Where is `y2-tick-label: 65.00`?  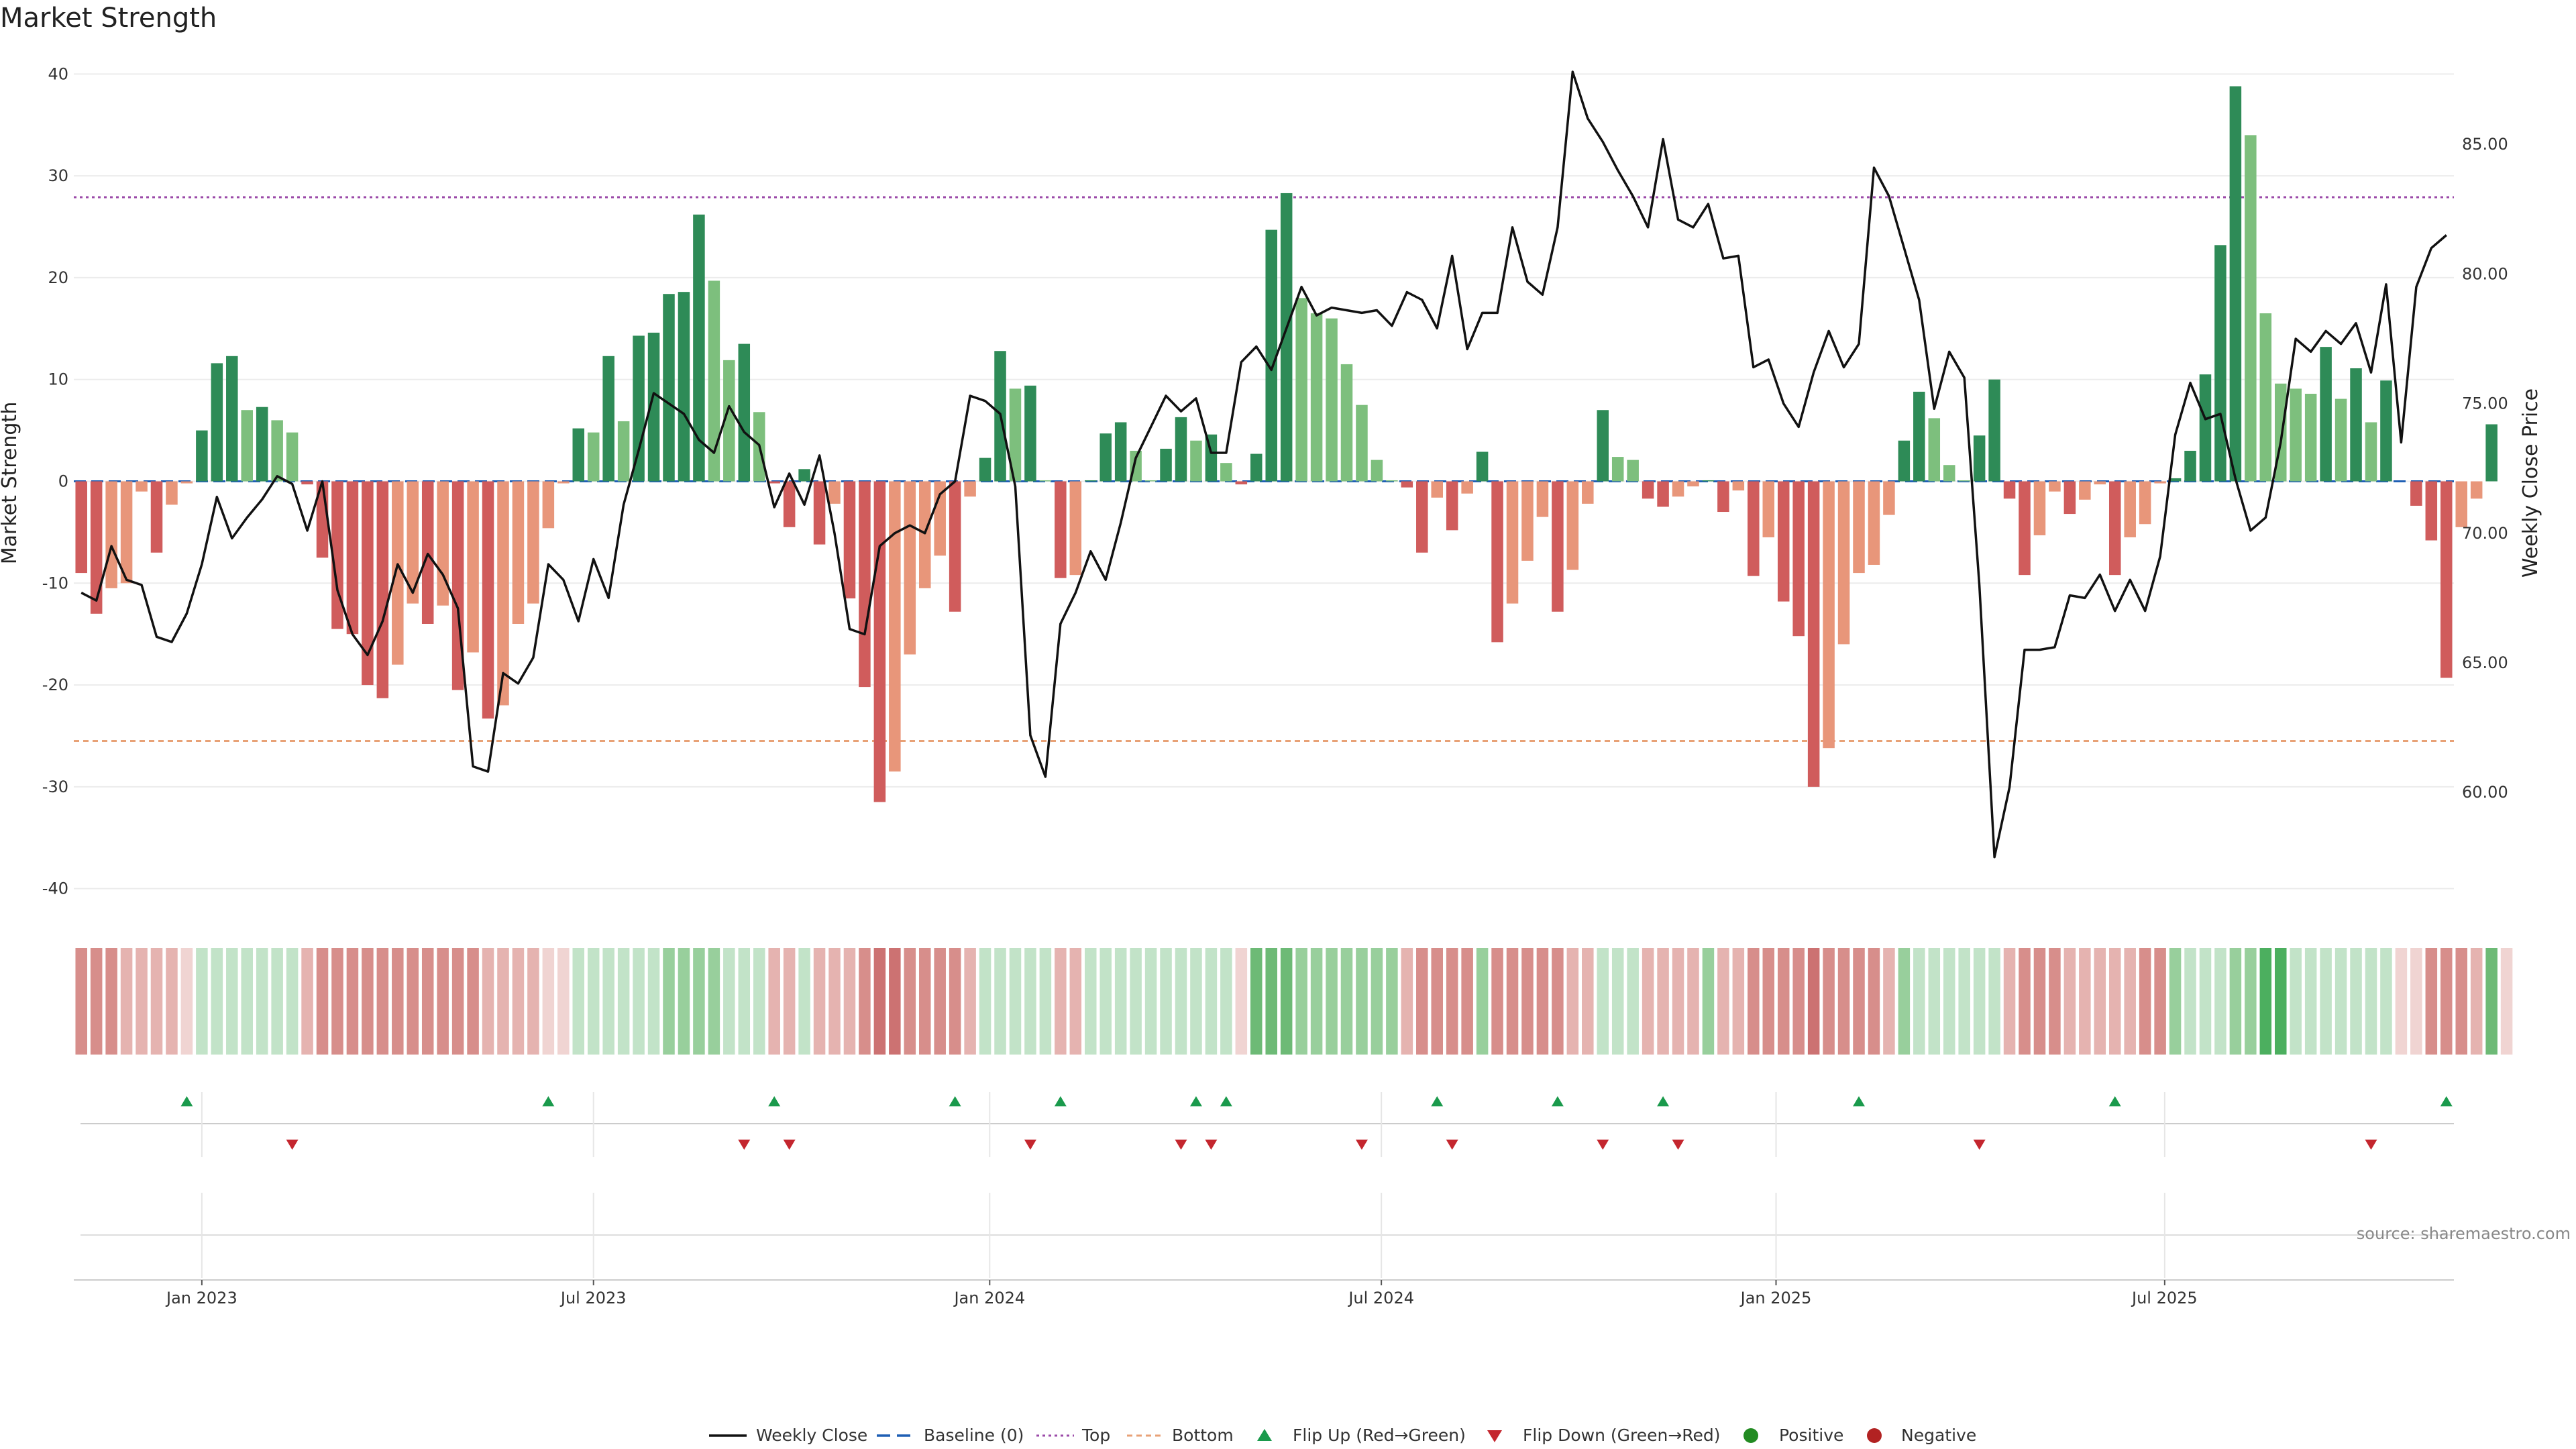
y2-tick-label: 65.00 is located at coordinates (2485, 662).